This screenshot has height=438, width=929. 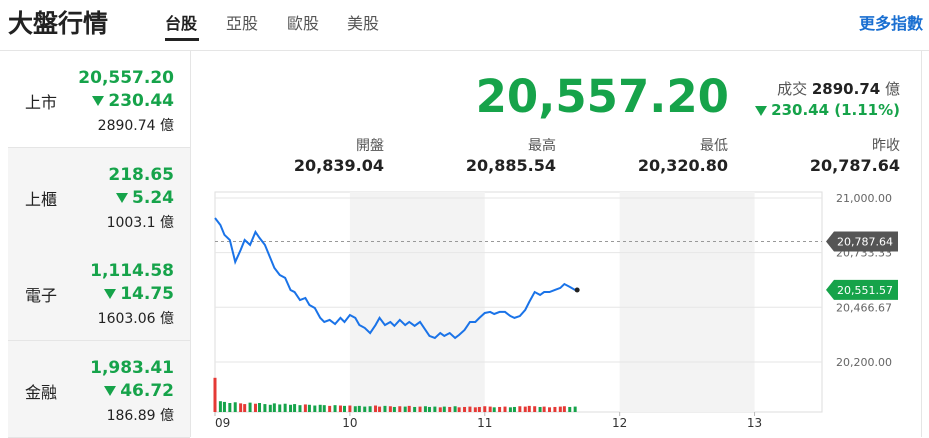 What do you see at coordinates (577, 290) in the screenshot?
I see `last-point` at bounding box center [577, 290].